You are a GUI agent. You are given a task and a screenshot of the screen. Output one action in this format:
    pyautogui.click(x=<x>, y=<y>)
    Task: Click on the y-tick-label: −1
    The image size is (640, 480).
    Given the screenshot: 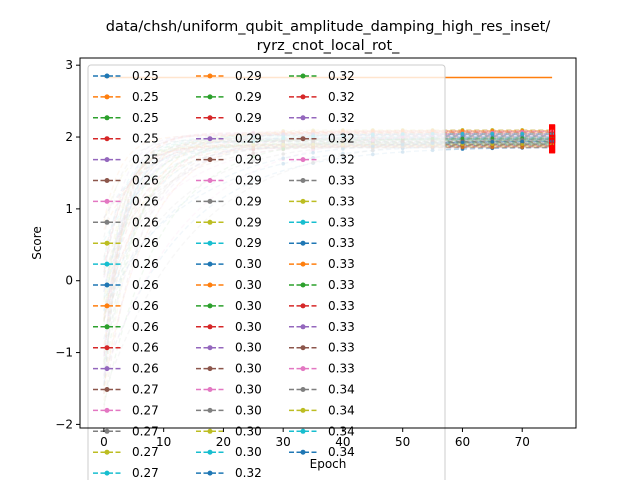 What is the action you would take?
    pyautogui.click(x=64, y=353)
    